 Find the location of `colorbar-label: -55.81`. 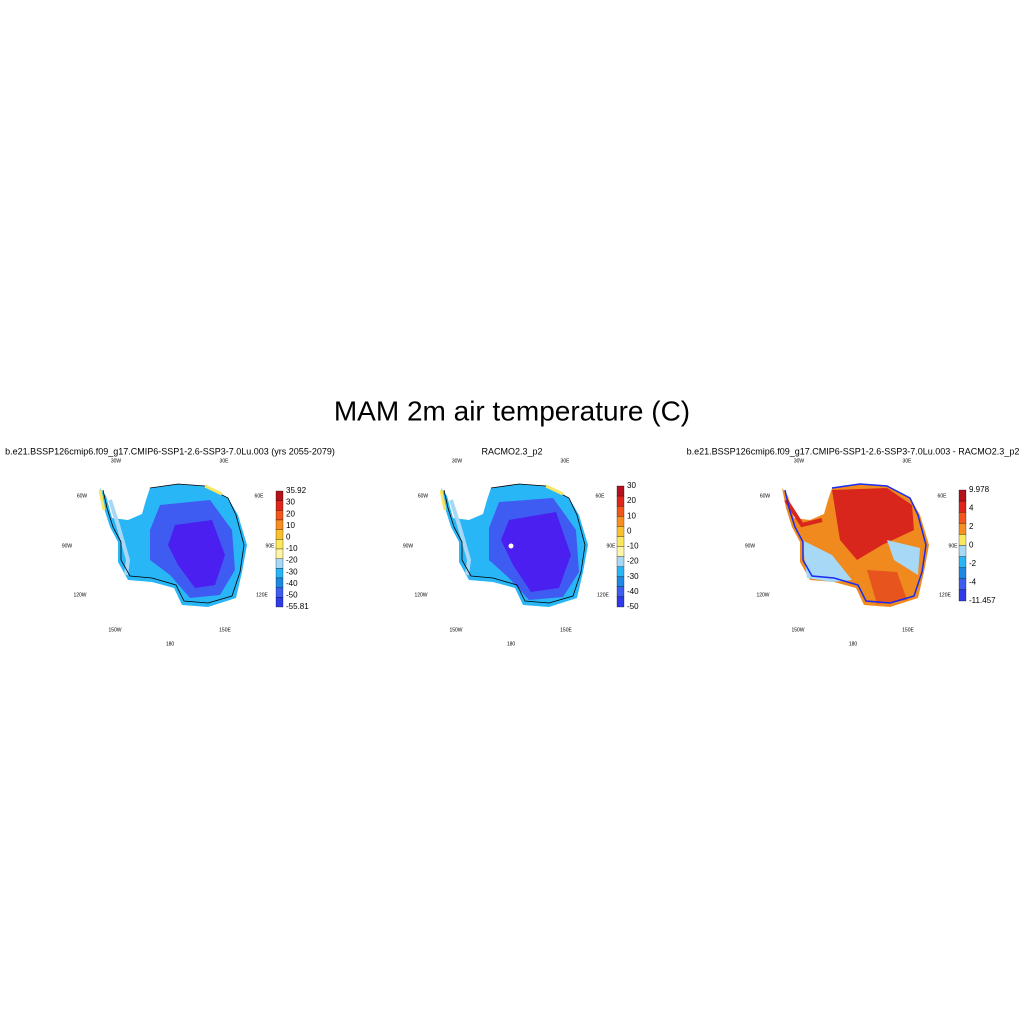

colorbar-label: -55.81 is located at coordinates (297, 606).